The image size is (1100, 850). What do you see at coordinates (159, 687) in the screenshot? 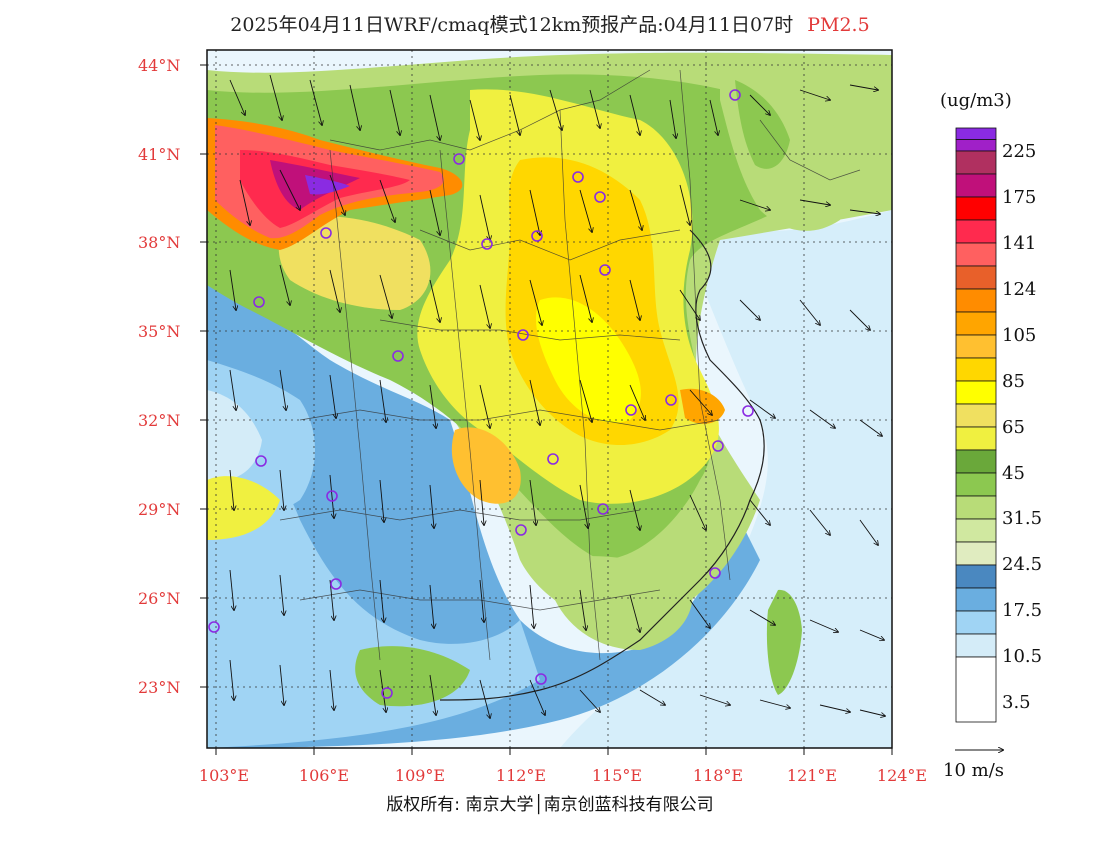
I see `lat-label-23n: 23°N` at bounding box center [159, 687].